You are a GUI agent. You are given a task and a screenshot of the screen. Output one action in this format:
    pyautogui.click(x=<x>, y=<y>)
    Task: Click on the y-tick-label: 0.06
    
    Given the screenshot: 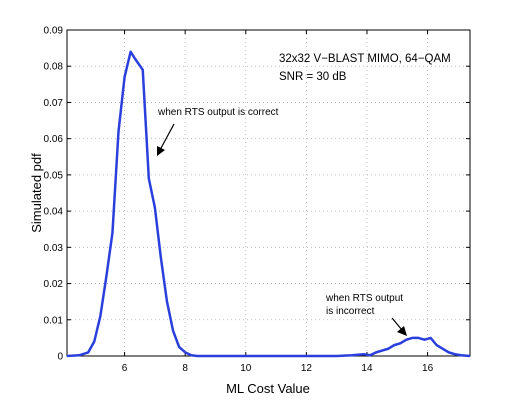 What is the action you would take?
    pyautogui.click(x=54, y=139)
    